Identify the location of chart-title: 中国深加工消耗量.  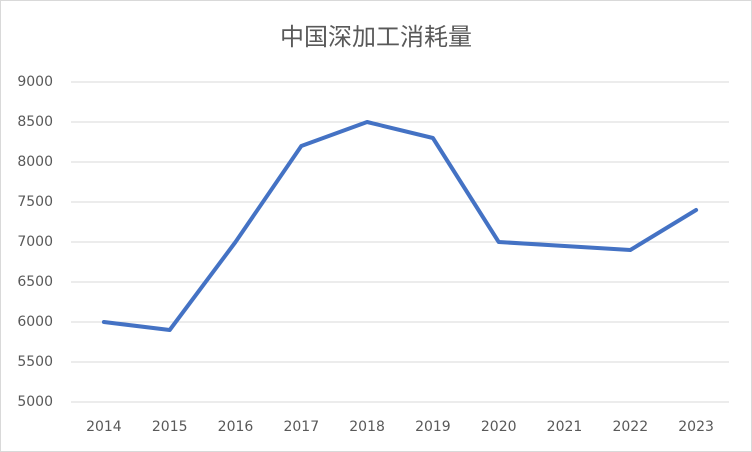
(376, 37).